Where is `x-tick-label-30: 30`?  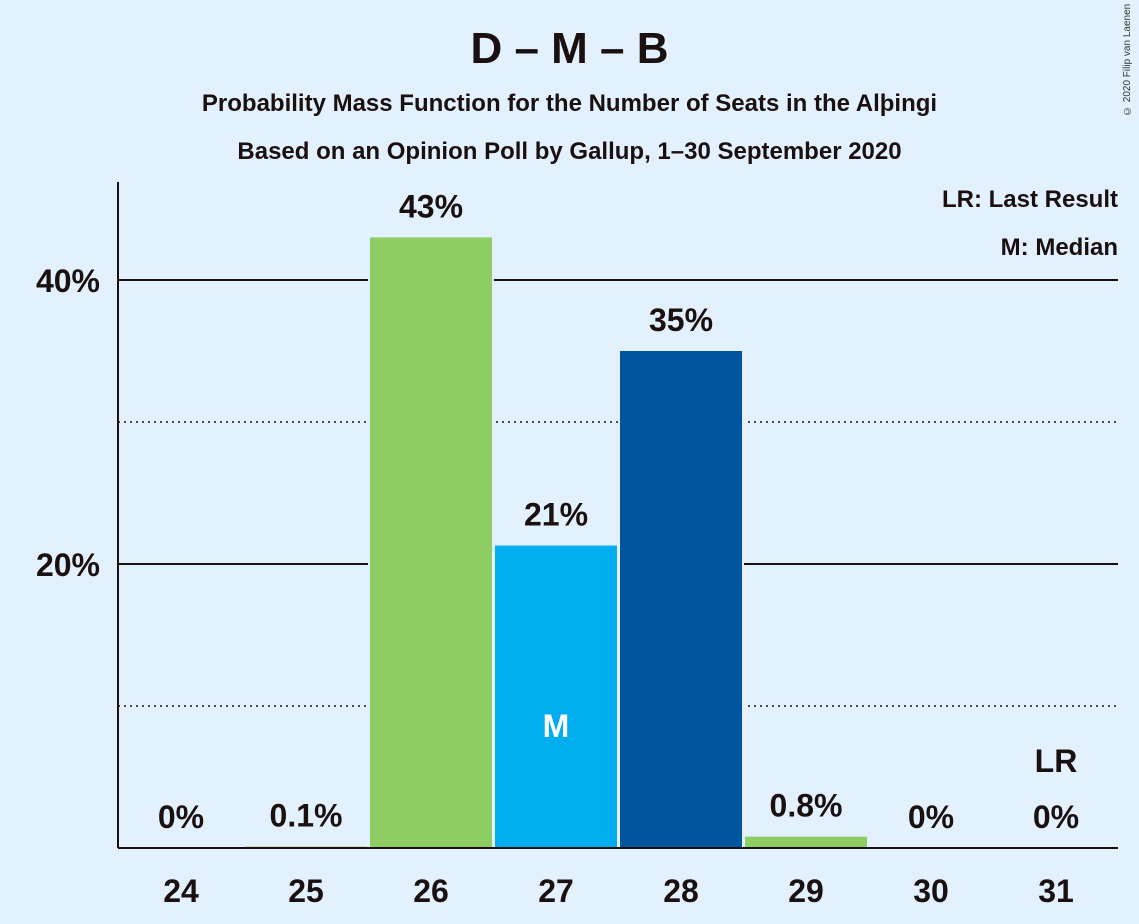
x-tick-label-30: 30 is located at coordinates (931, 891).